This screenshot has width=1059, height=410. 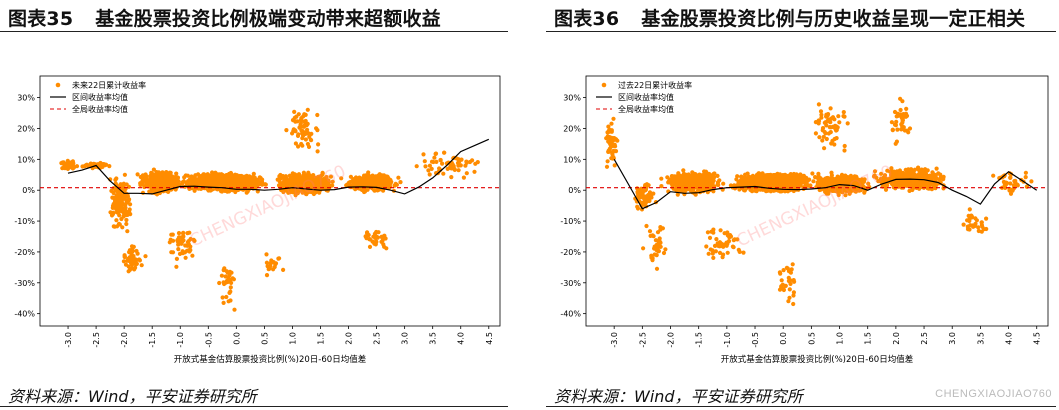 I want to click on figure-title-left: 图表35 基金股票投资比例极端变动带来超额收益, so click(x=224, y=17).